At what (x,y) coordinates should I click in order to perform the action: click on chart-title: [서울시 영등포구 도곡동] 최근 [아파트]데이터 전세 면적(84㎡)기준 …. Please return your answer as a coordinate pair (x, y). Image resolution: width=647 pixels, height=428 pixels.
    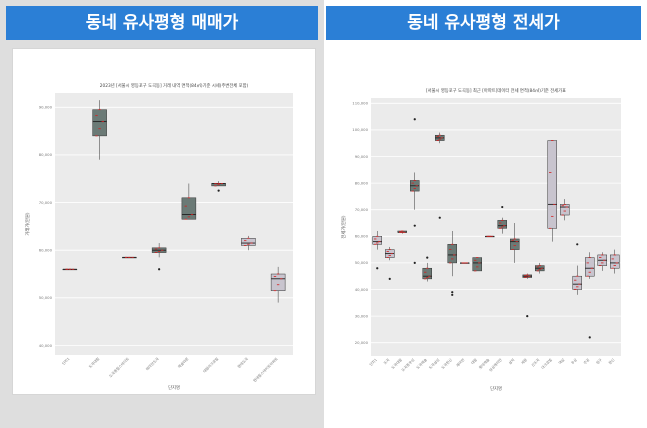
    Looking at the image, I should click on (496, 90).